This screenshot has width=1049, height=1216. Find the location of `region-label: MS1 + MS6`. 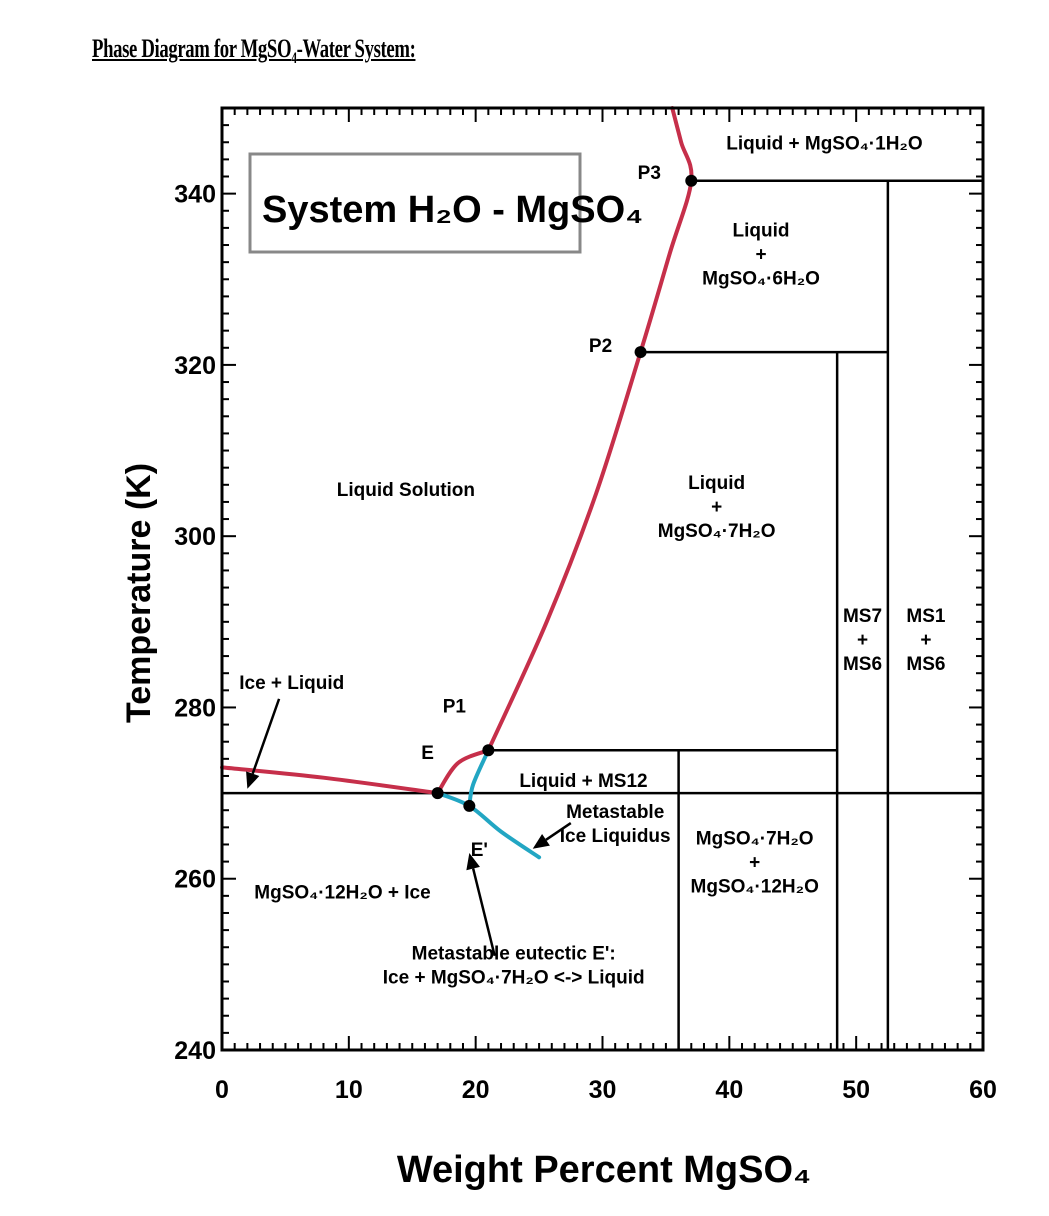

region-label: MS1 + MS6 is located at coordinates (926, 640).